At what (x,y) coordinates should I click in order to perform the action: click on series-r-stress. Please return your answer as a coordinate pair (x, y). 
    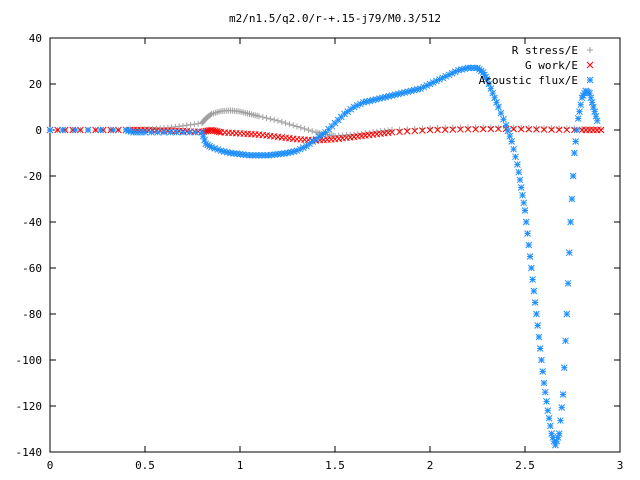
    Looking at the image, I should click on (325, 123).